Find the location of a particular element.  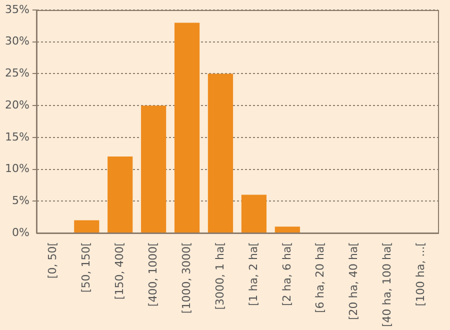

x-tick-label: [1000, 3000[ is located at coordinates (186, 278).